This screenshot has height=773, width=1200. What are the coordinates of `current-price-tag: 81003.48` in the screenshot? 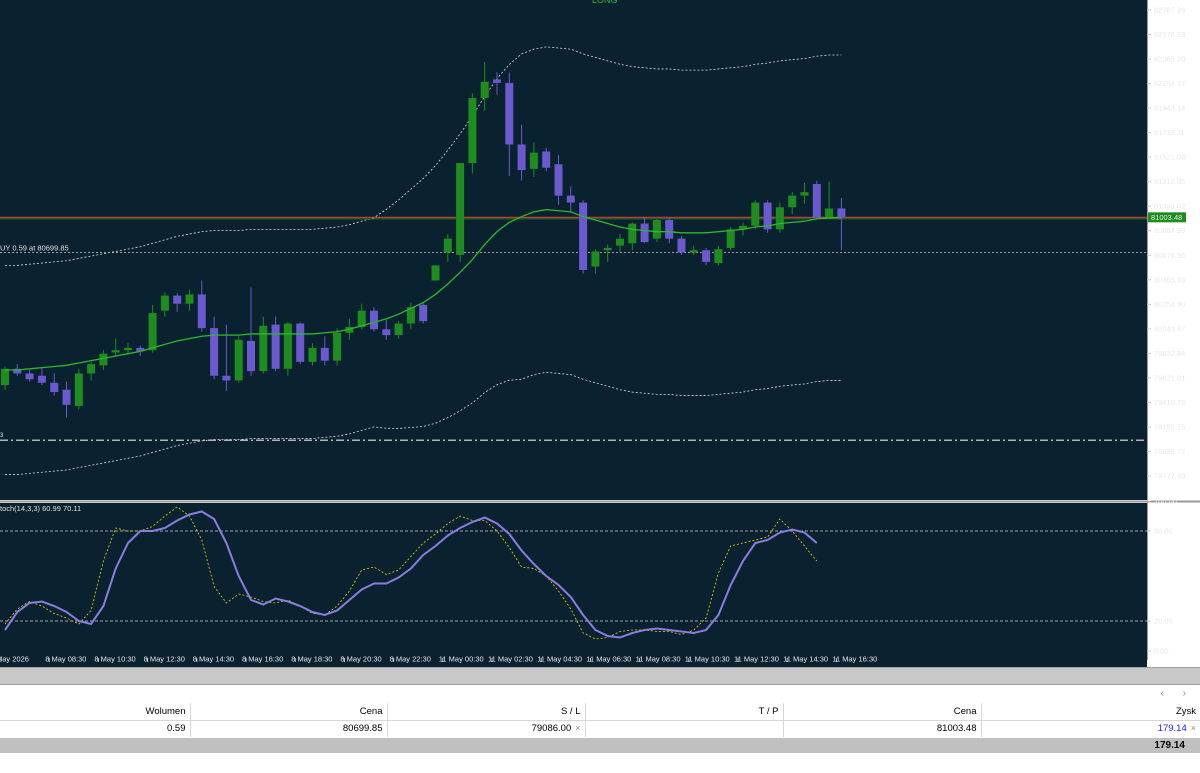 It's located at (1166, 217).